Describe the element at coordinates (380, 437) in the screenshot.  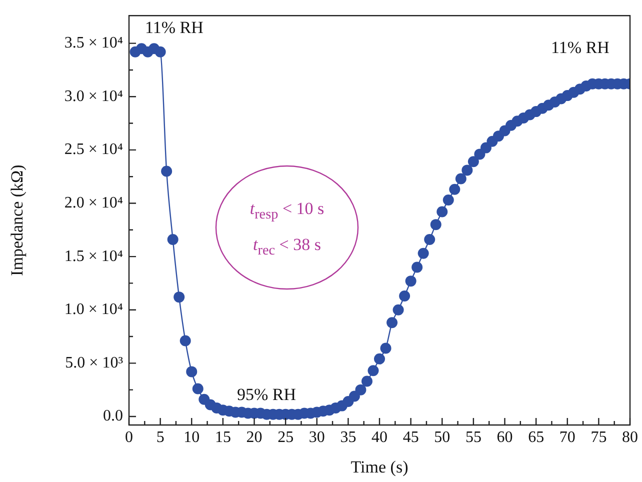
I see `x-tick-label: 40` at that location.